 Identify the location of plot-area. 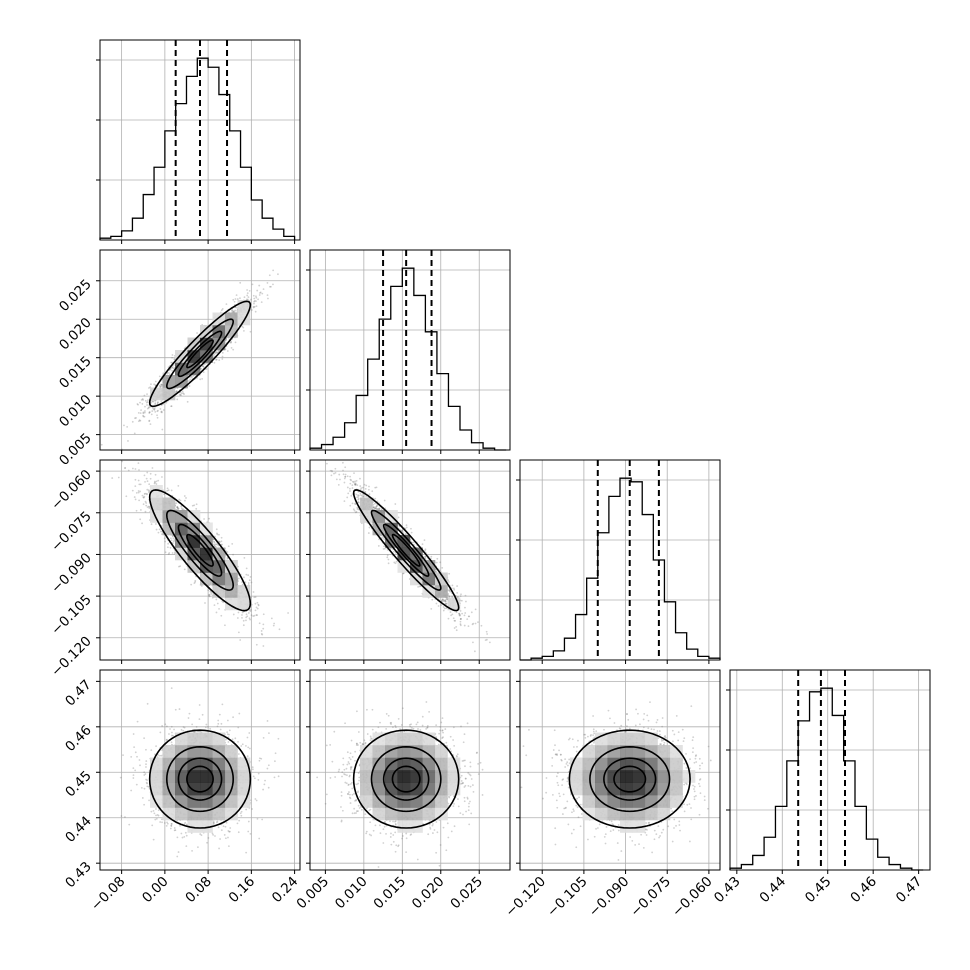
(200, 553).